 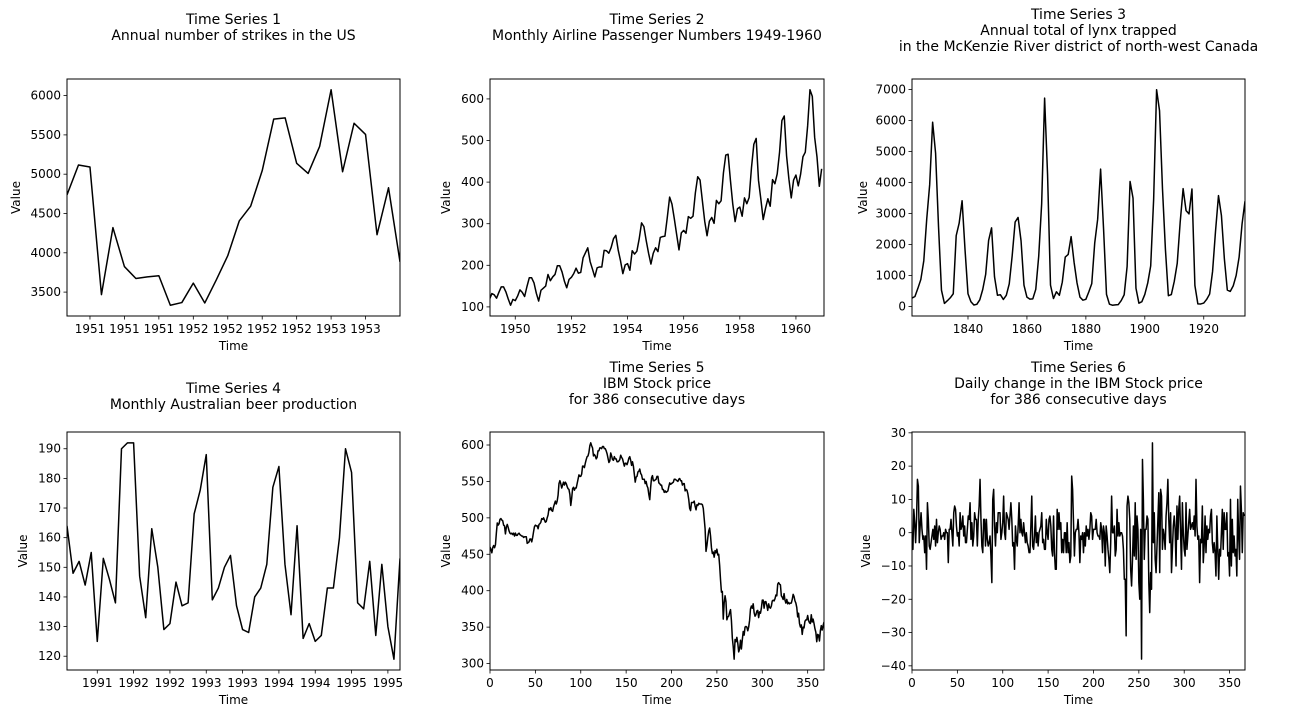 I want to click on subplot-title-line: Time Series 5, so click(x=656, y=368).